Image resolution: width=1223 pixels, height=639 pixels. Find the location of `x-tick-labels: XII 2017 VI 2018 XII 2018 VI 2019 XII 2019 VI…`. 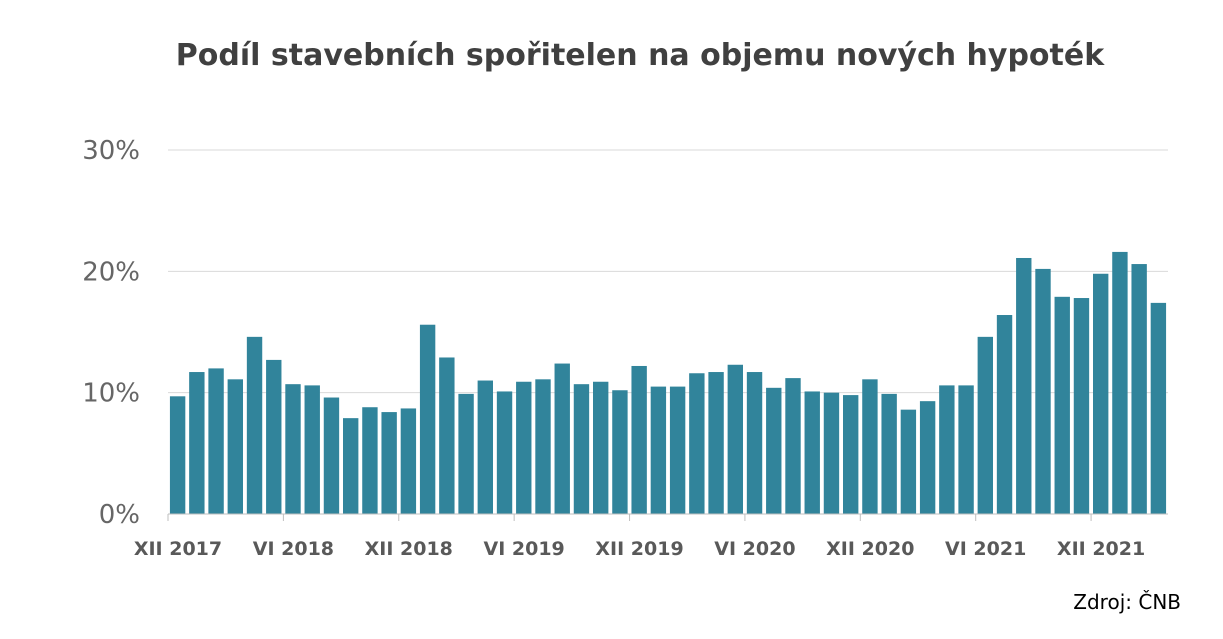

x-tick-labels: XII 2017 VI 2018 XII 2018 VI 2019 XII 2019 VI… is located at coordinates (639, 549).